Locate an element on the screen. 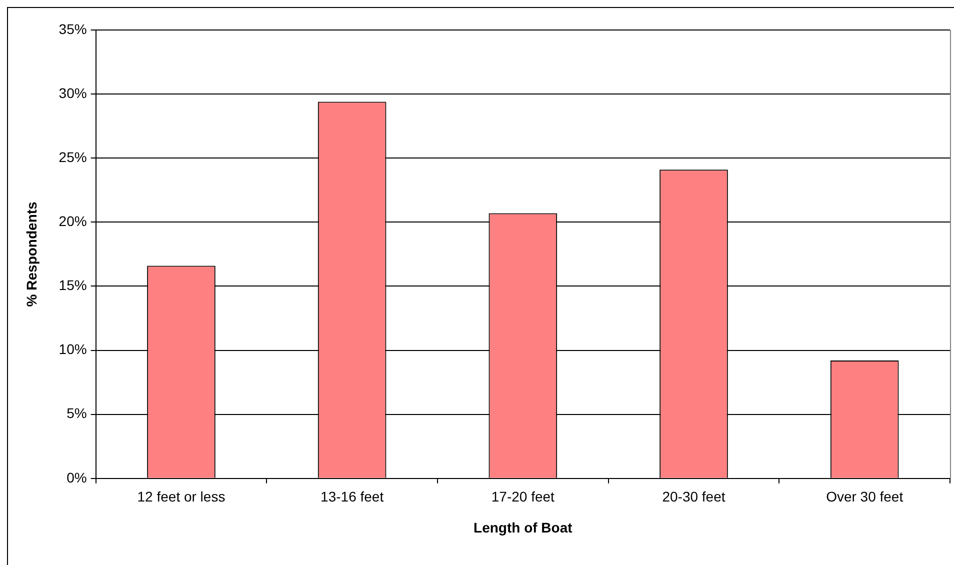  y-tick-label: 35% is located at coordinates (72, 28).